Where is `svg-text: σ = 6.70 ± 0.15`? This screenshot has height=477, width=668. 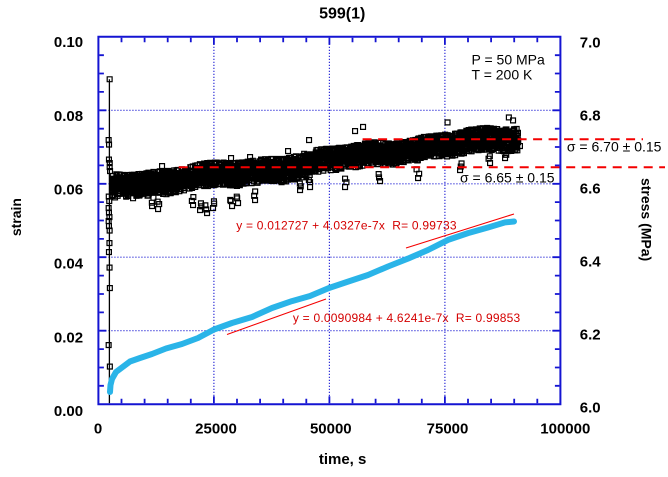 svg-text: σ = 6.70 ± 0.15 is located at coordinates (614, 146).